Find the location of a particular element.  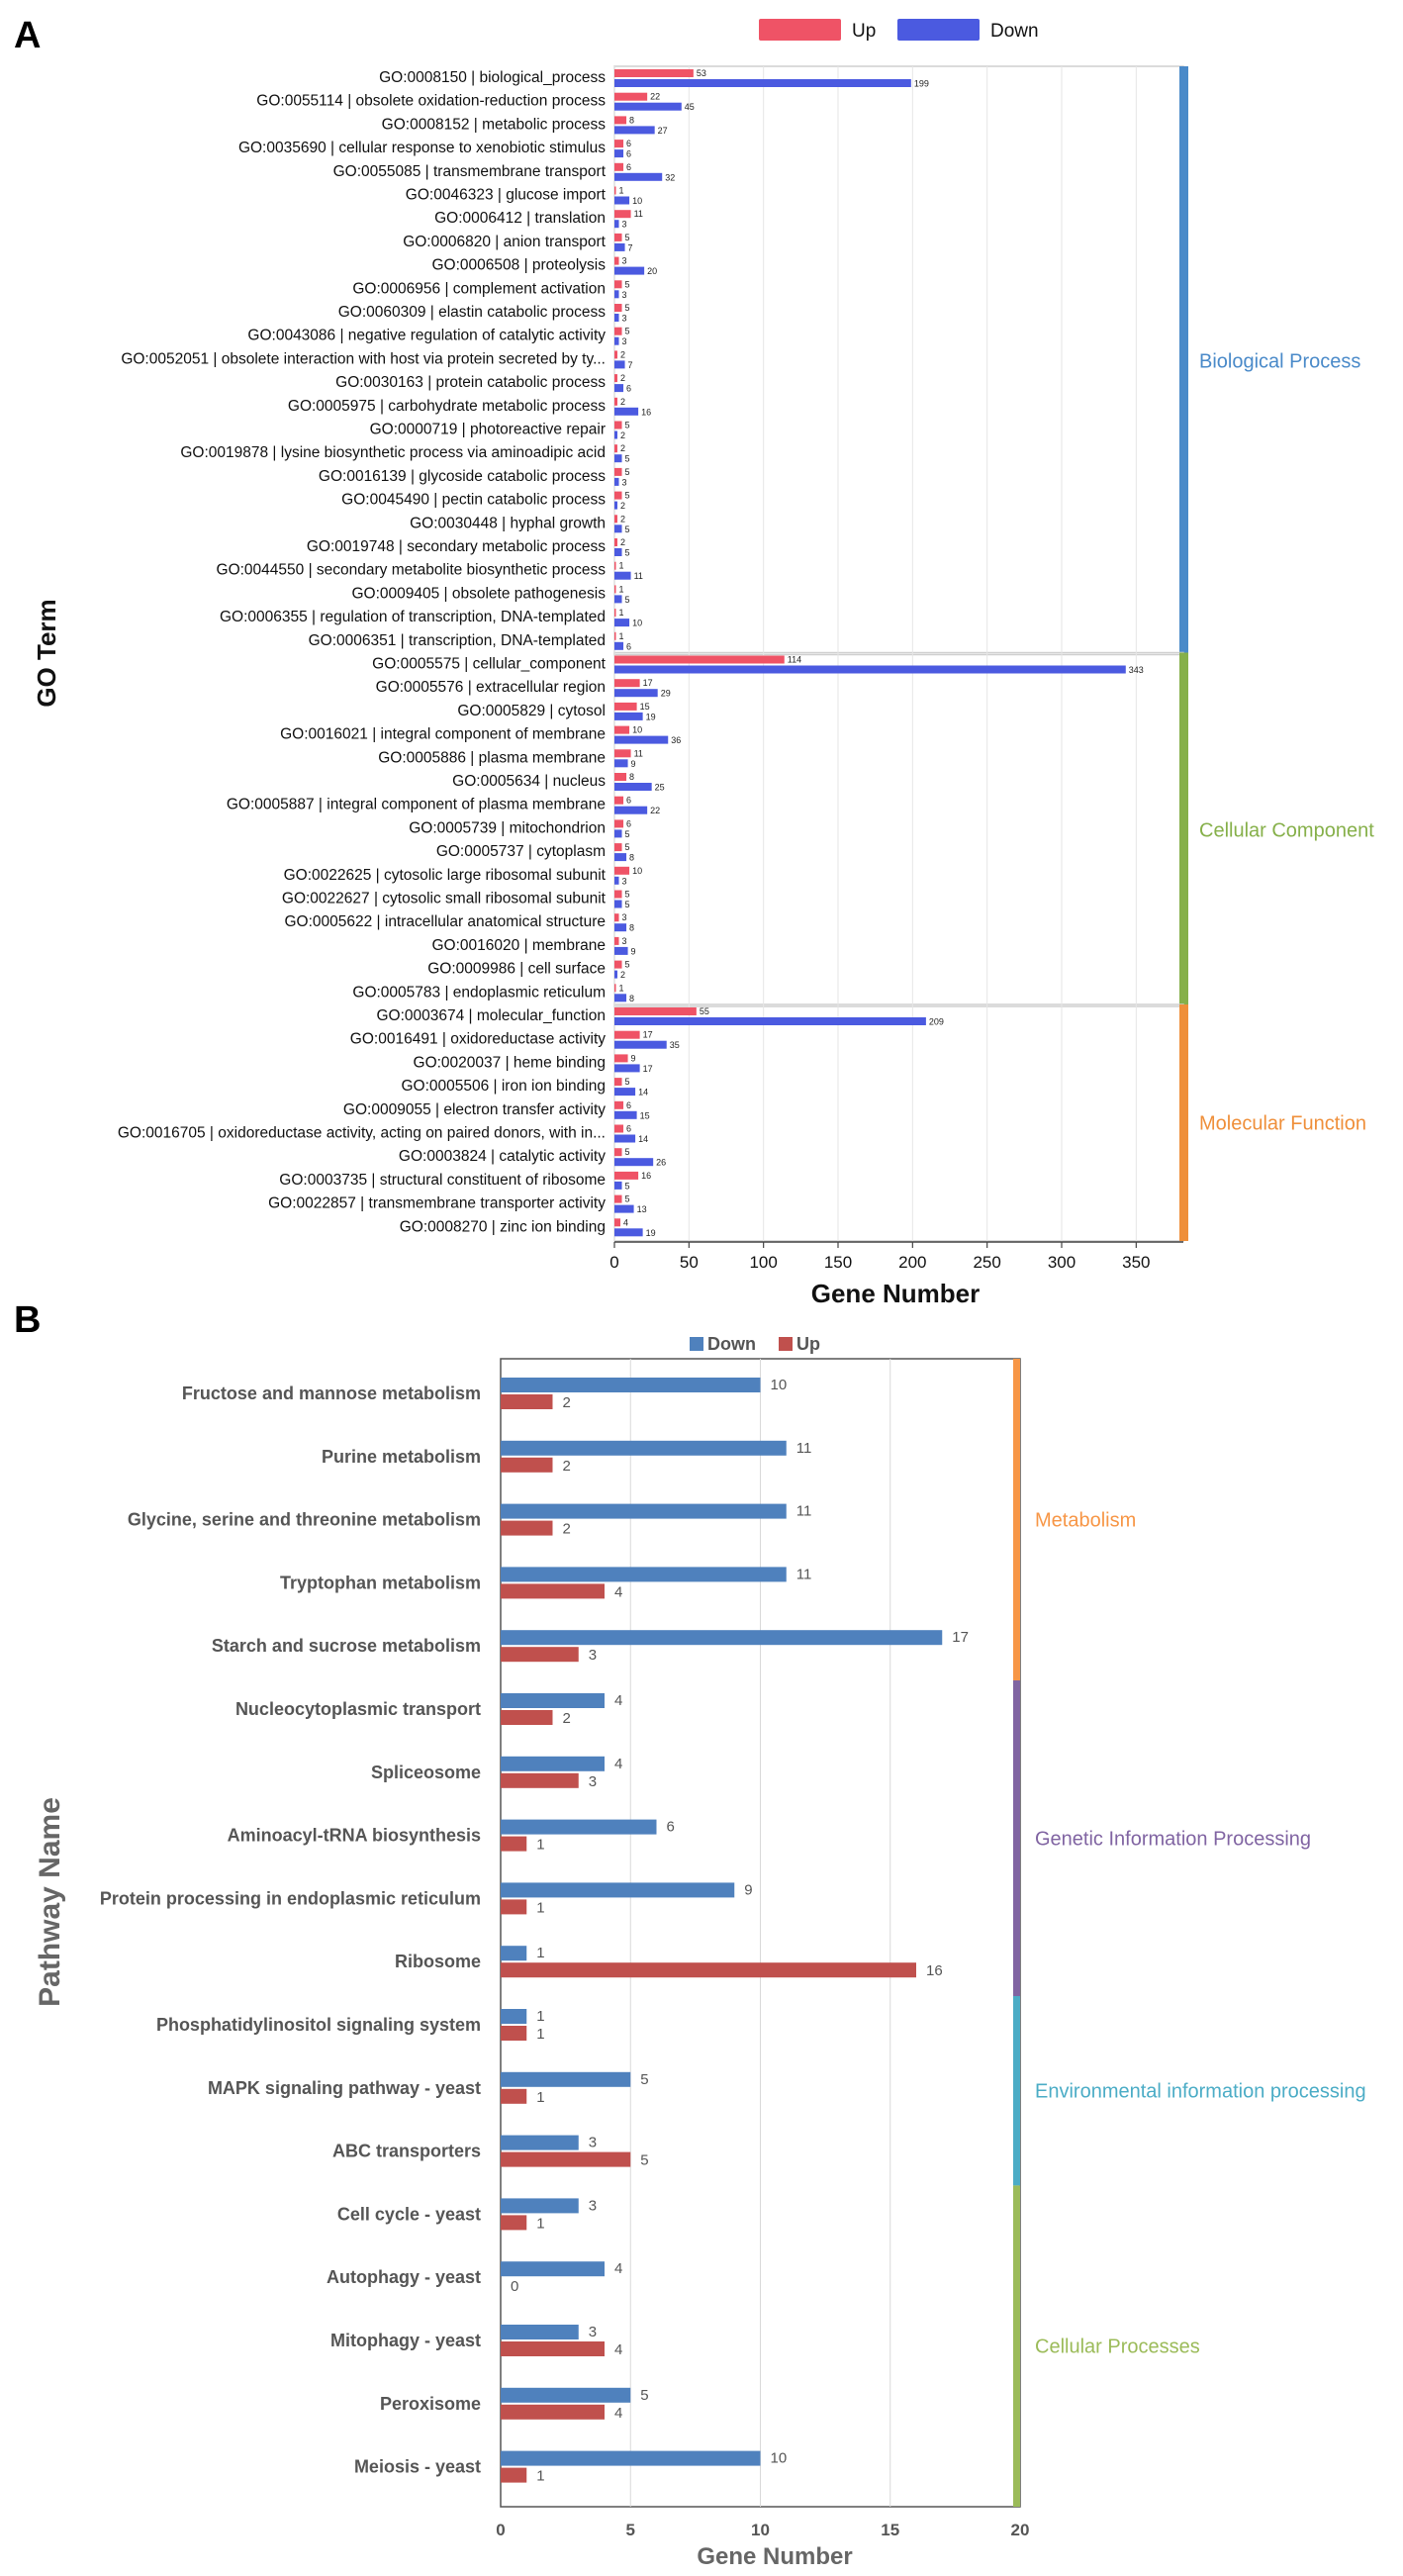

legend-down-swatch is located at coordinates (938, 30).